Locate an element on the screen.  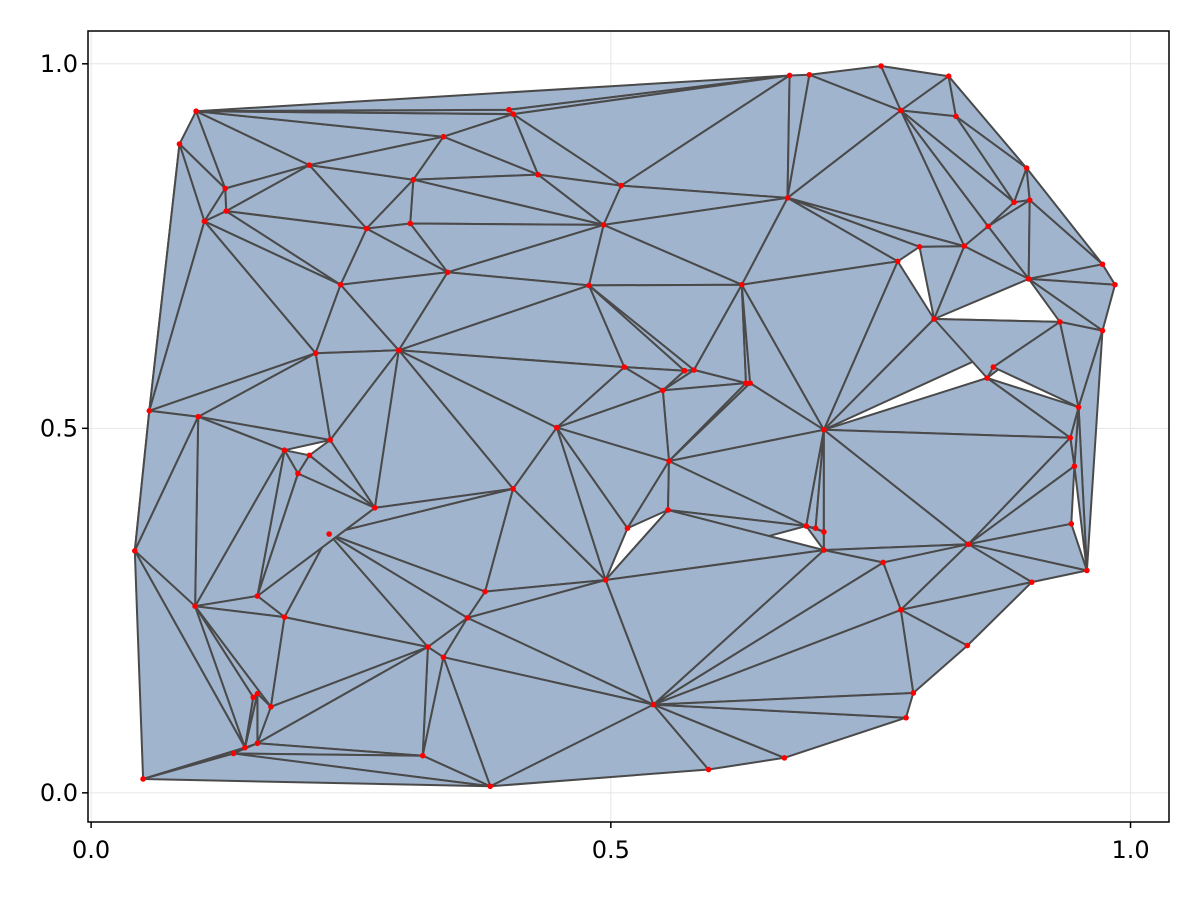
x-tick-label: 0.0 is located at coordinates (91, 850).